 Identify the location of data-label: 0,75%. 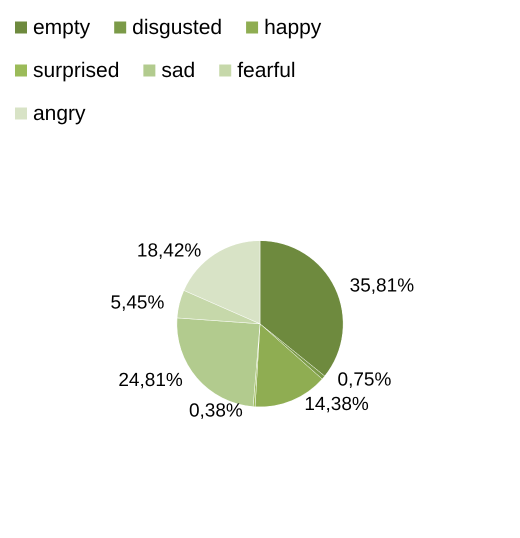
(365, 380).